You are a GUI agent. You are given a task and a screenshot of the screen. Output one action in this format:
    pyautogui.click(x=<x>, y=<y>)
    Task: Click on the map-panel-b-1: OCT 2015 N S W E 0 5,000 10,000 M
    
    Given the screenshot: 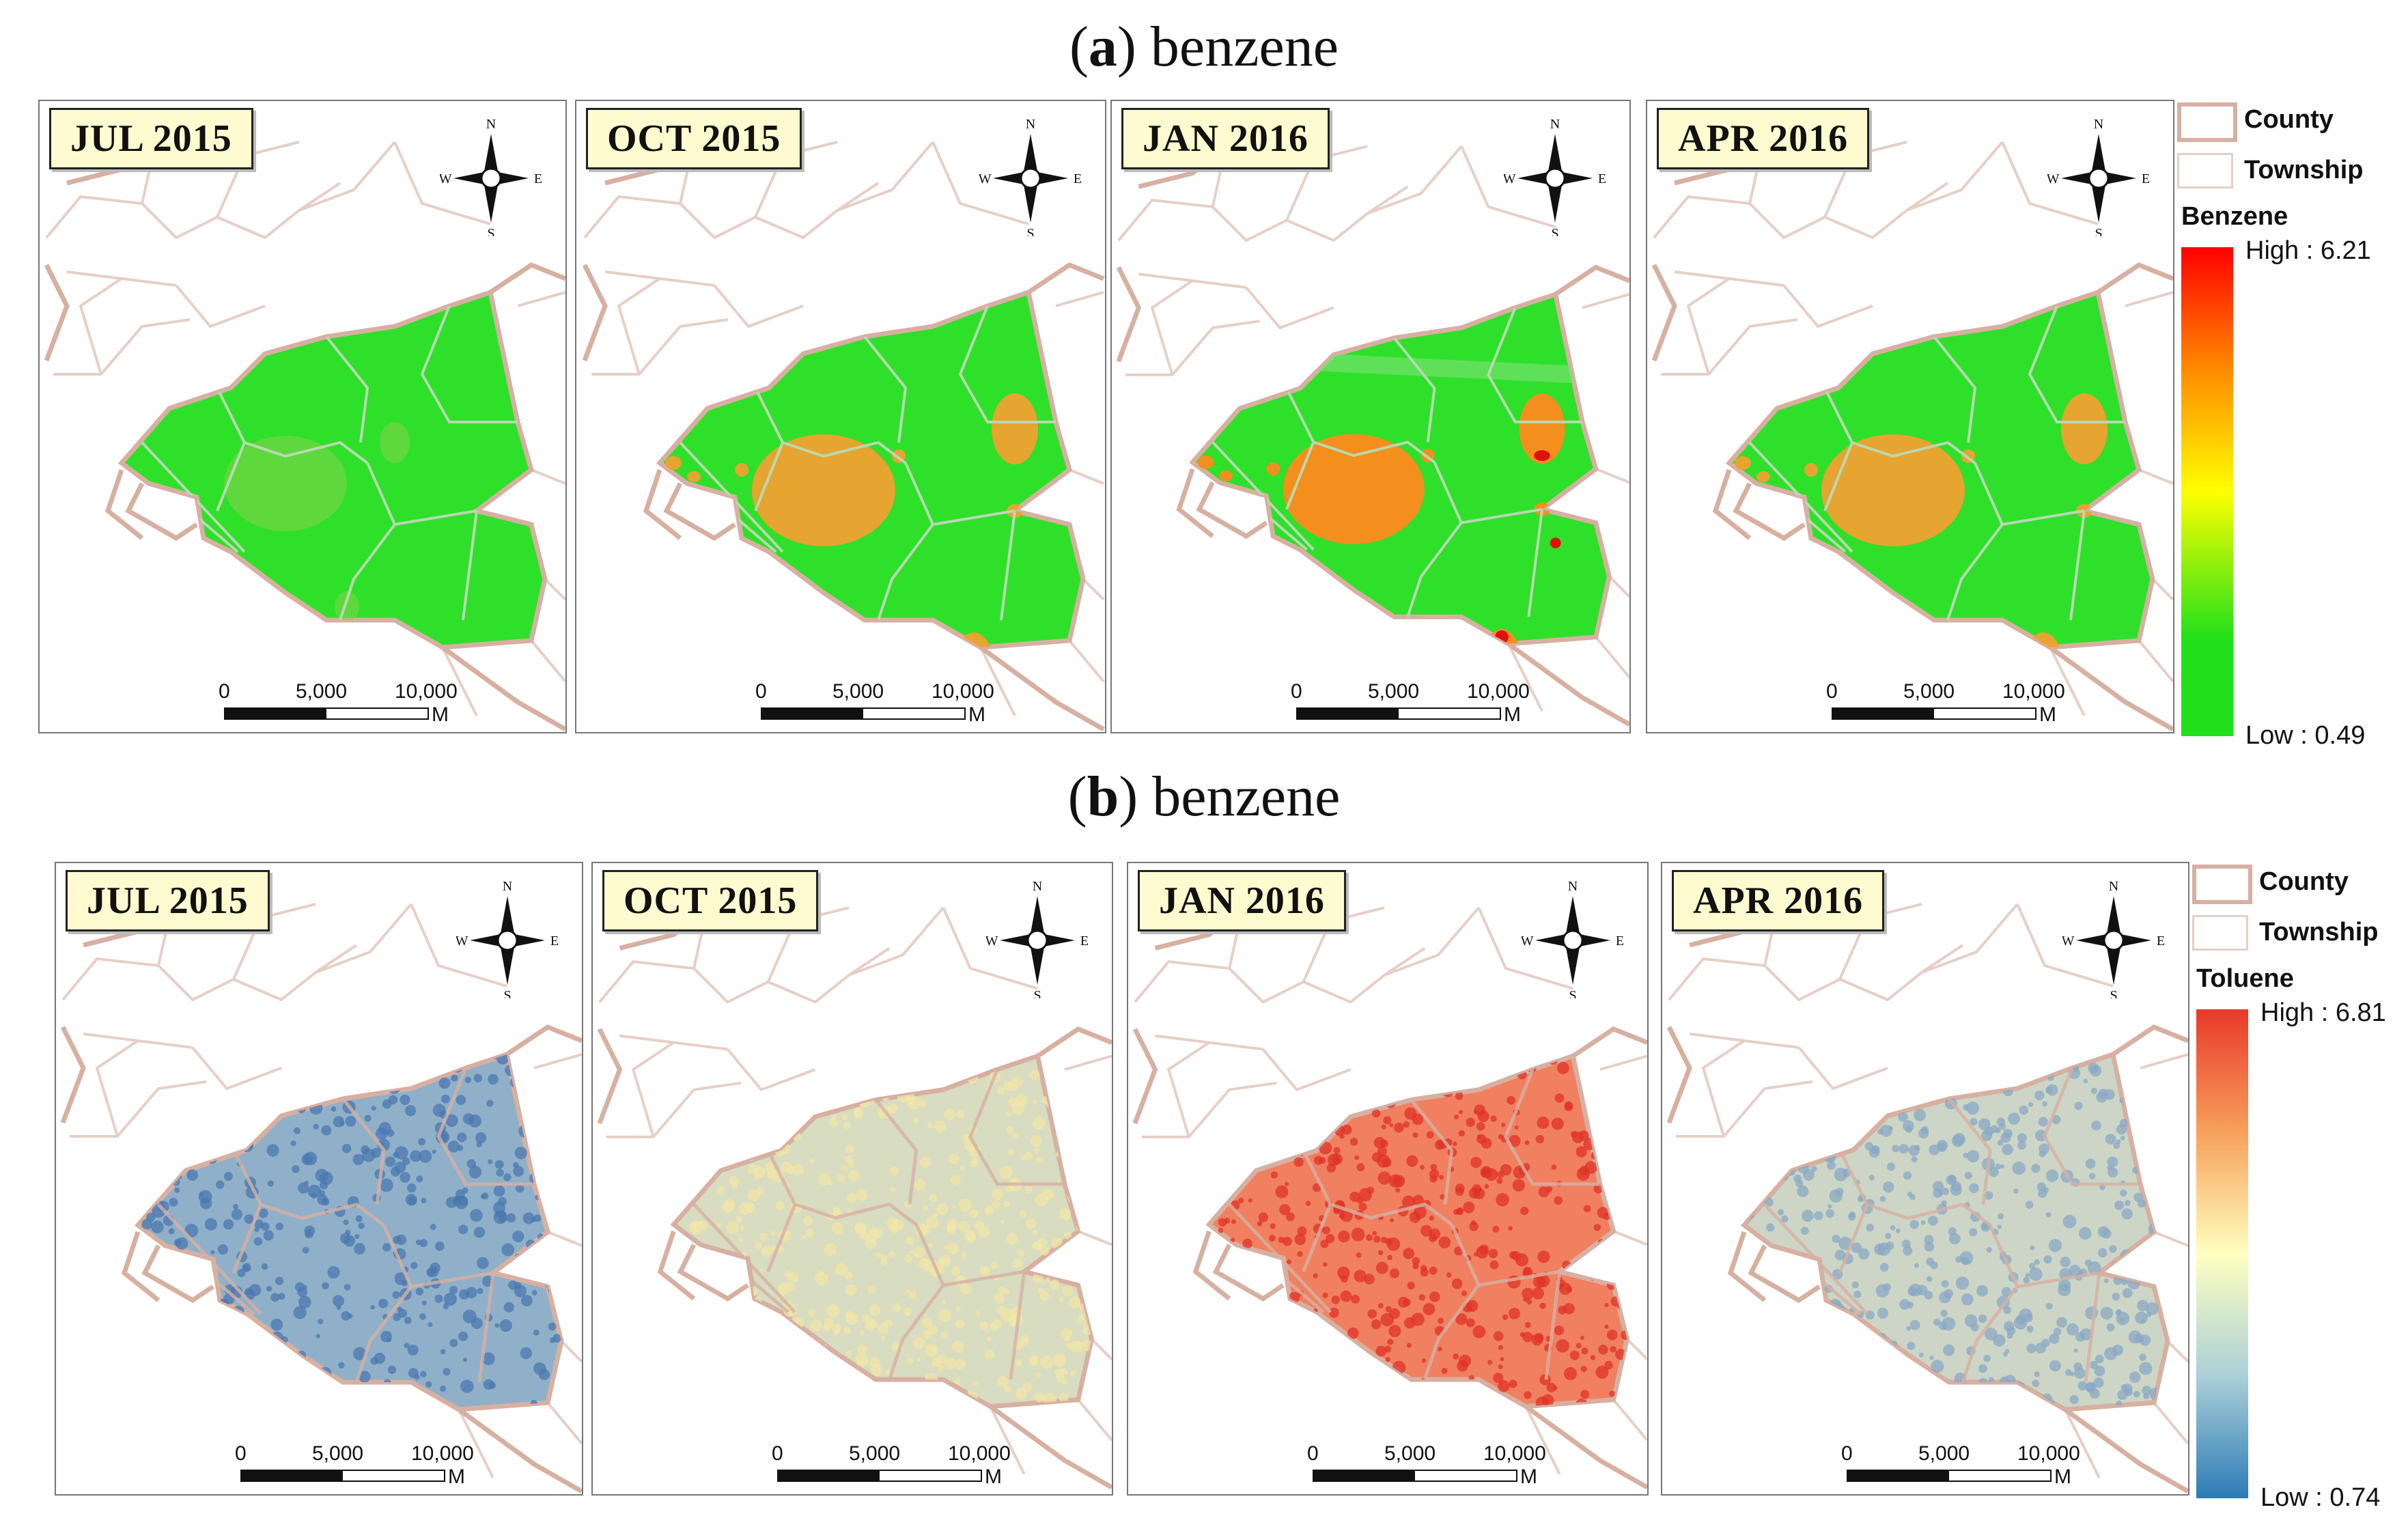 What is the action you would take?
    pyautogui.click(x=852, y=1179)
    